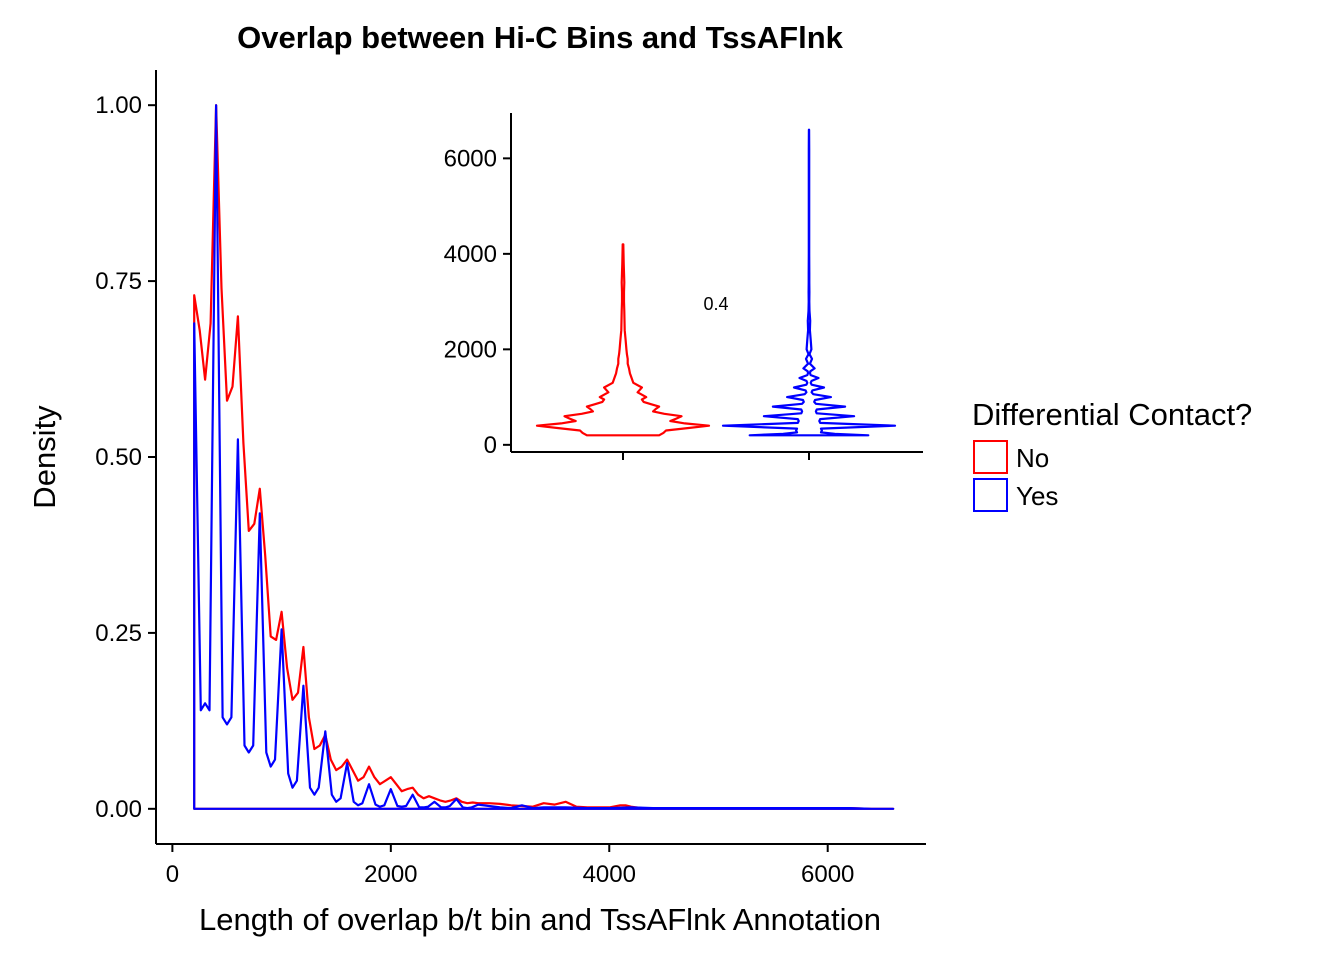 Image resolution: width=1344 pixels, height=960 pixels. Describe the element at coordinates (490, 445) in the screenshot. I see `inset-y-tick-label: 0` at that location.